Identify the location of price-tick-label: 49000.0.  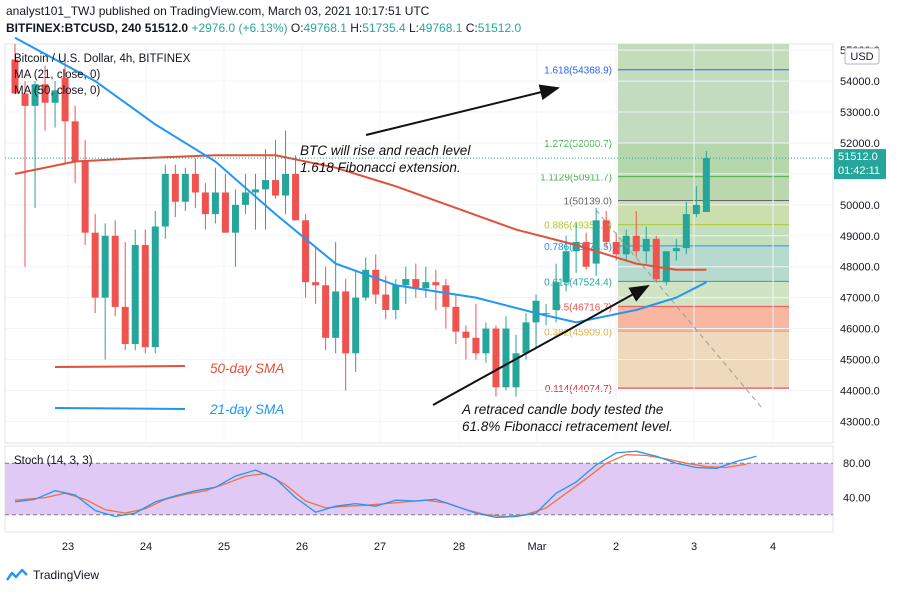
(860, 237).